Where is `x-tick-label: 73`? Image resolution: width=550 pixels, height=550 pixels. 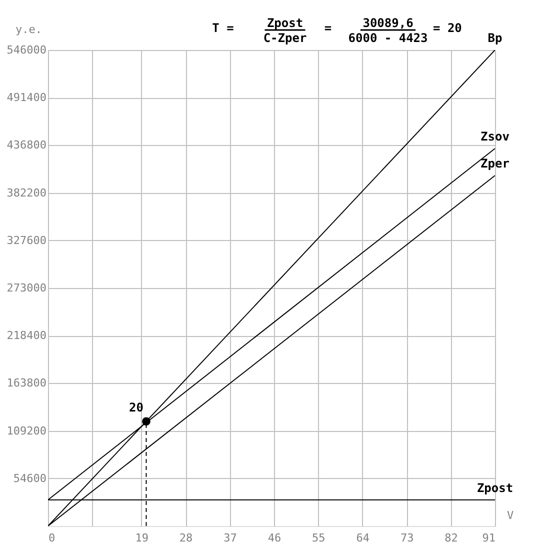
x-tick-label: 73 is located at coordinates (407, 538).